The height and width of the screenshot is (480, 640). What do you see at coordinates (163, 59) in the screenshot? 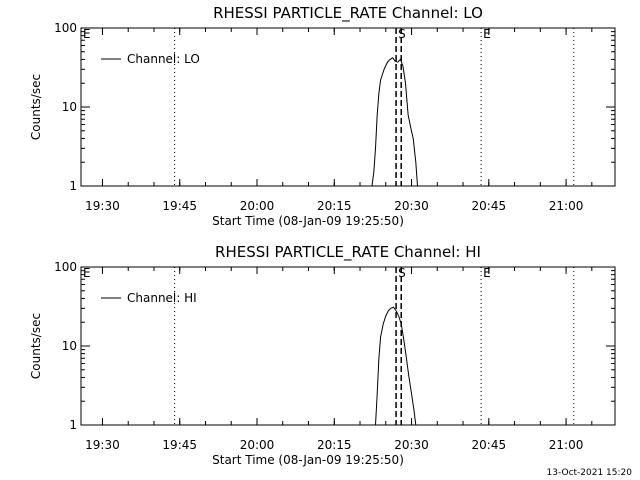
I see `legend-label: Channel: LO` at bounding box center [163, 59].